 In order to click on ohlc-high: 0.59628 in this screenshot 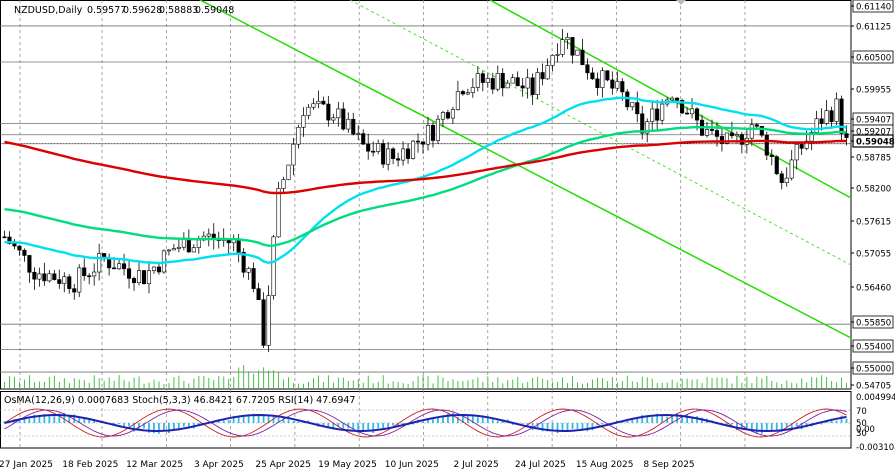, I will do `click(142, 10)`.